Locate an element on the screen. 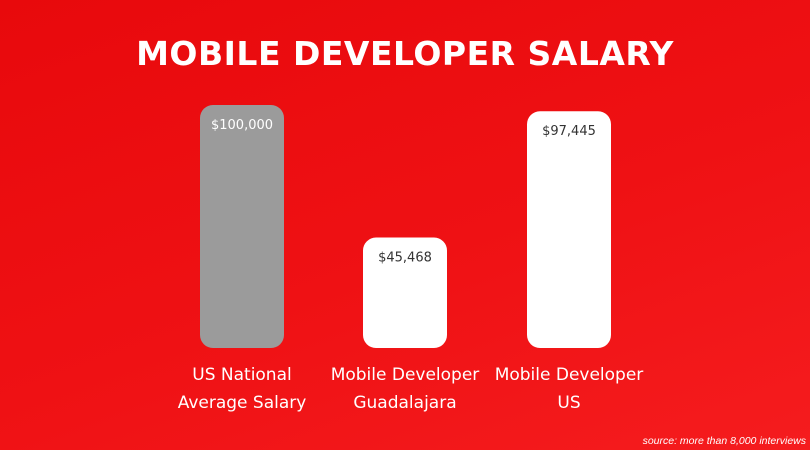 The image size is (810, 450). bar-value-label-2: $45,468 is located at coordinates (405, 258).